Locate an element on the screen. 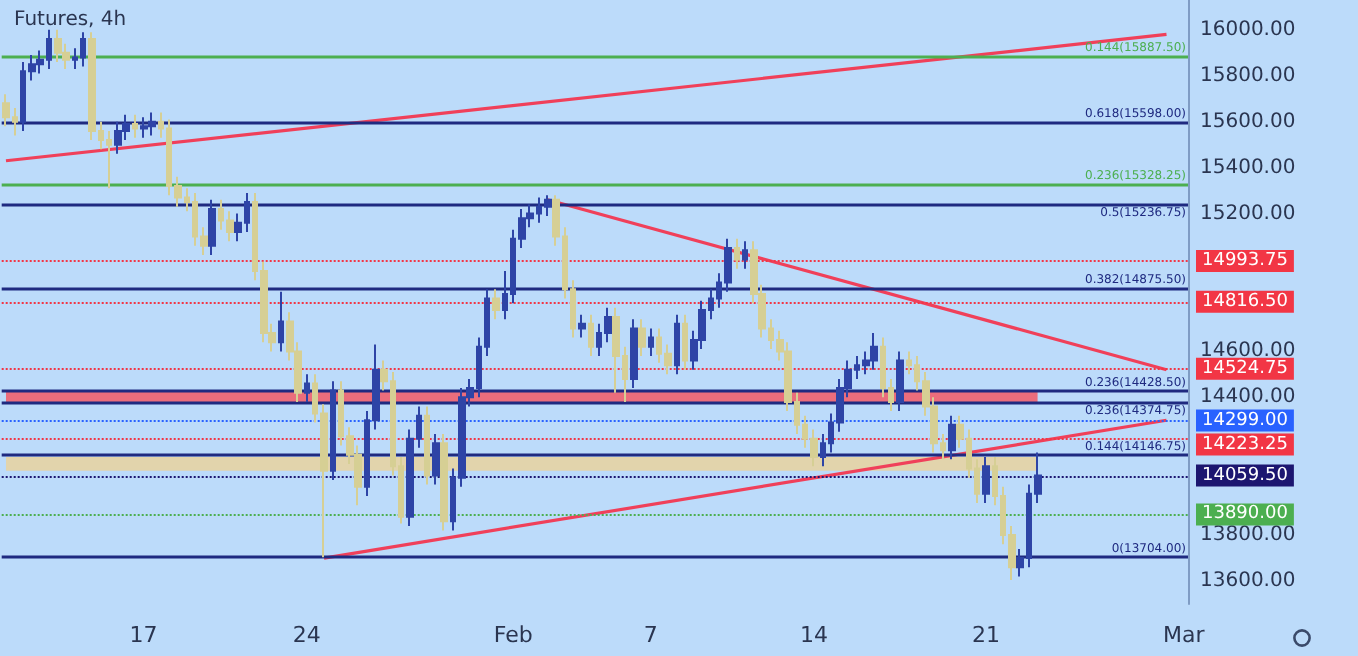 The image size is (1358, 656). y-tick-label: 15400.00 is located at coordinates (1248, 167).